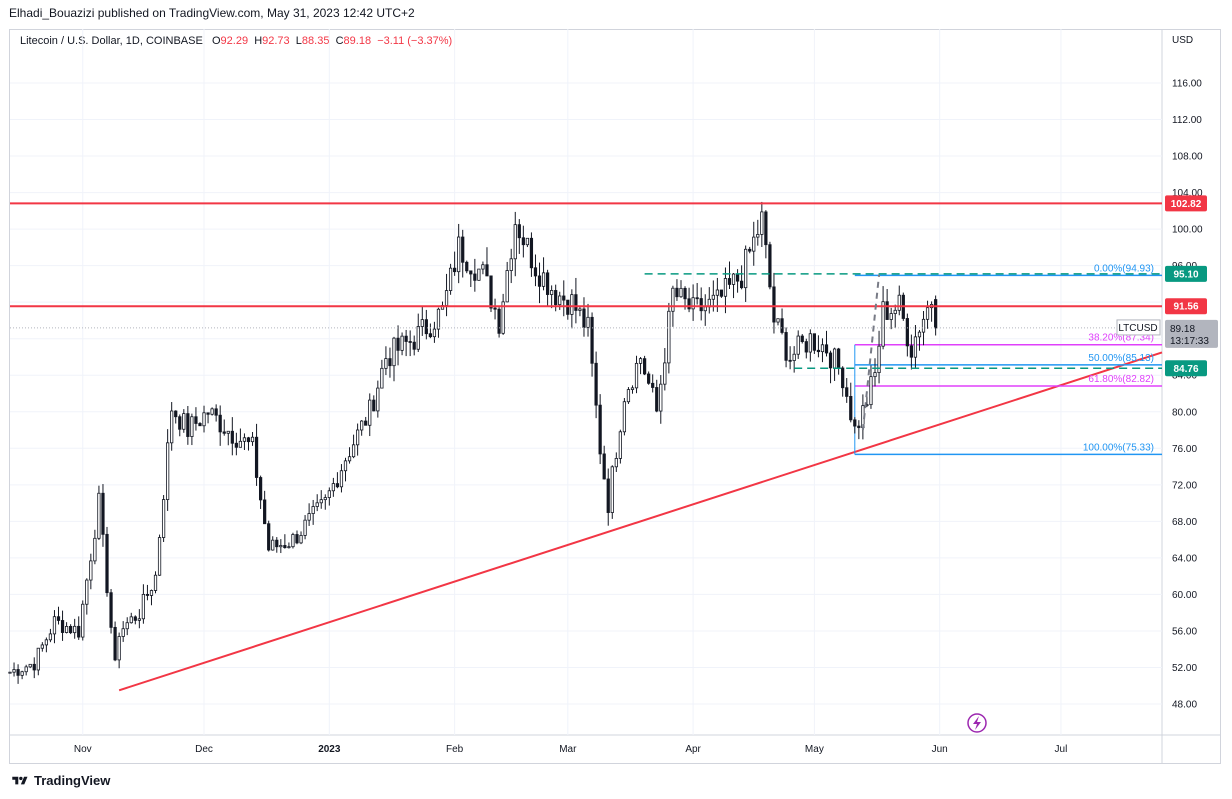  What do you see at coordinates (60, 780) in the screenshot?
I see `tradingview-footer: TradingView` at bounding box center [60, 780].